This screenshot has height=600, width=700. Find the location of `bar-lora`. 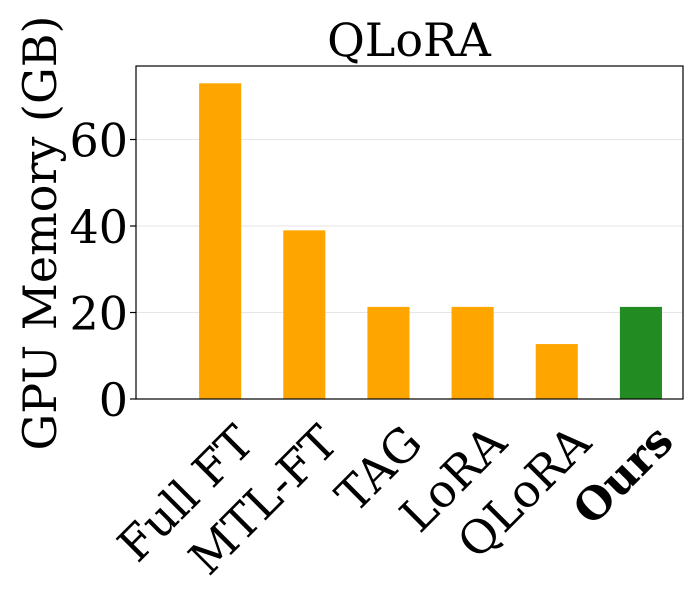

bar-lora is located at coordinates (472, 352).